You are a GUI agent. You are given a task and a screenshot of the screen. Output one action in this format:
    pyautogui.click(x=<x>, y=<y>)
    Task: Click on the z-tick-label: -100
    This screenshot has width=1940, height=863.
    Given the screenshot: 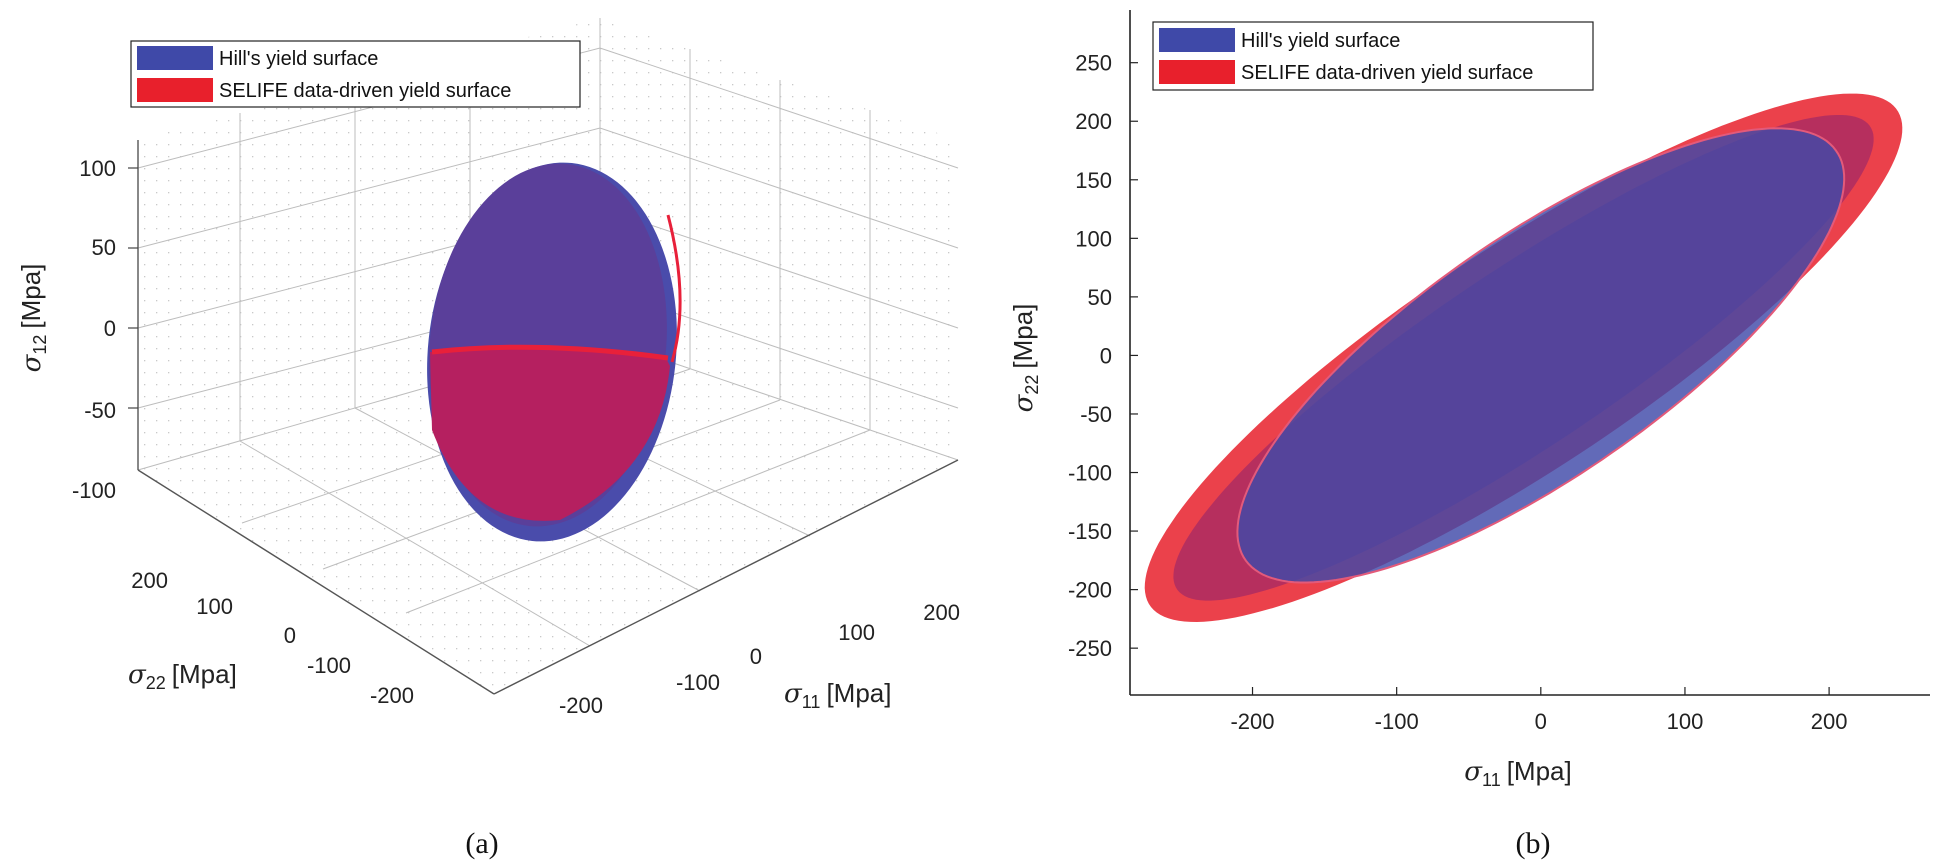 What is the action you would take?
    pyautogui.click(x=94, y=490)
    